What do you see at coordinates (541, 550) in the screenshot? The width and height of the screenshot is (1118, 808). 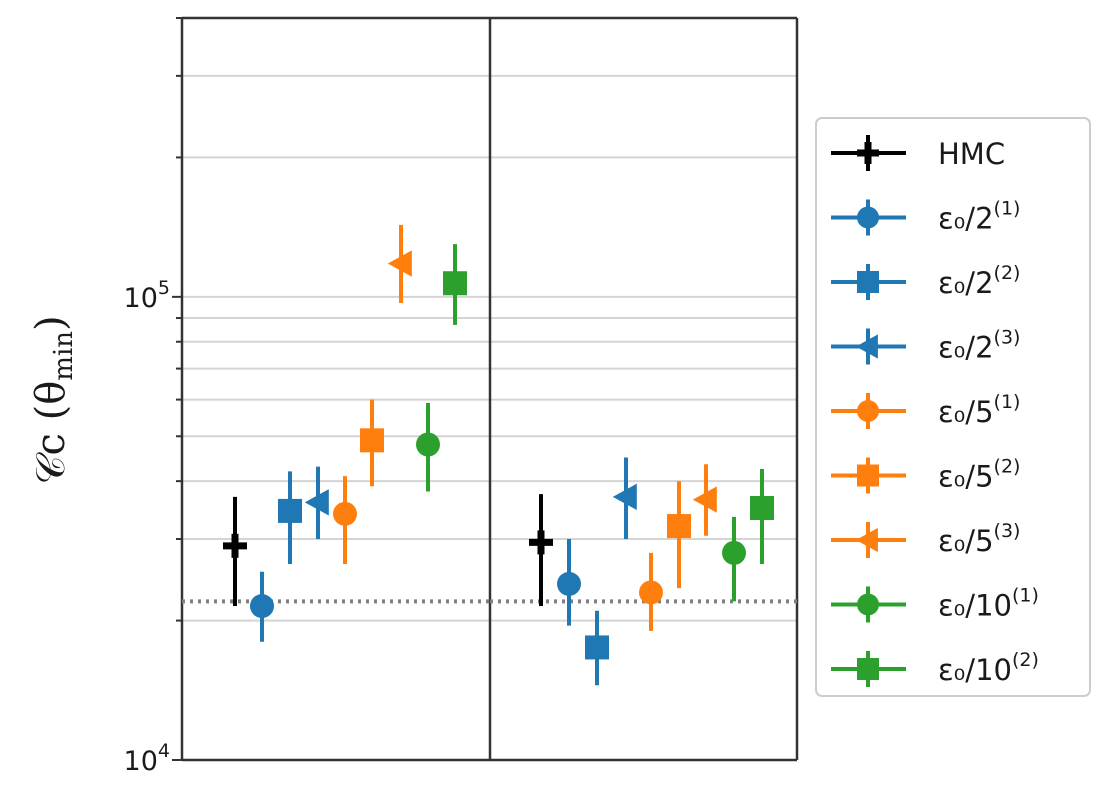 I see `data-point-right-HMC` at bounding box center [541, 550].